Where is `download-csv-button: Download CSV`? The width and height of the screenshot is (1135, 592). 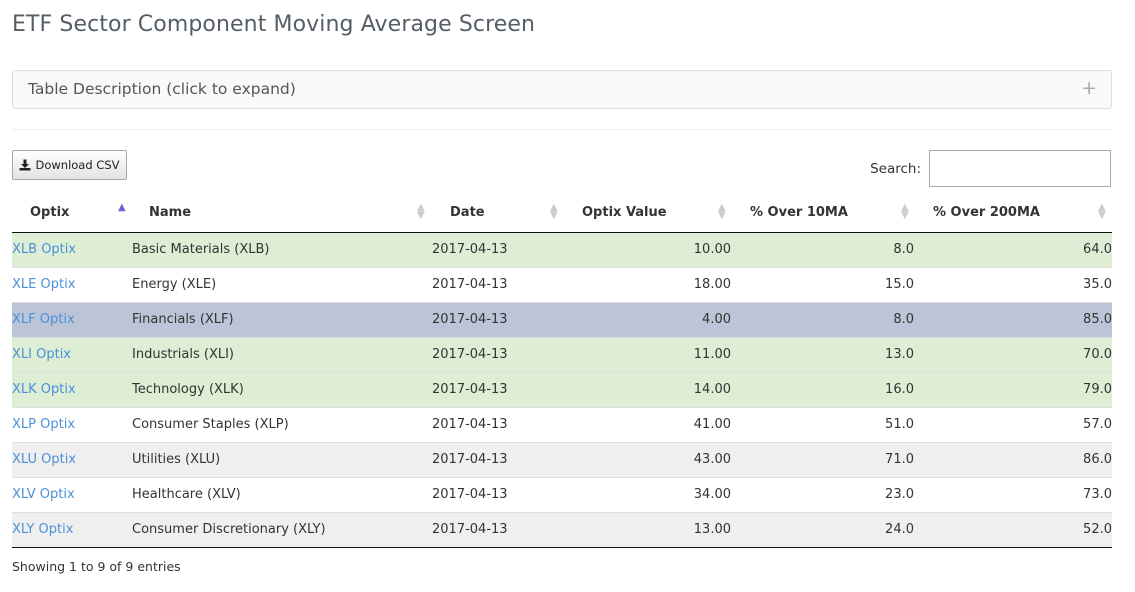 download-csv-button: Download CSV is located at coordinates (69, 165).